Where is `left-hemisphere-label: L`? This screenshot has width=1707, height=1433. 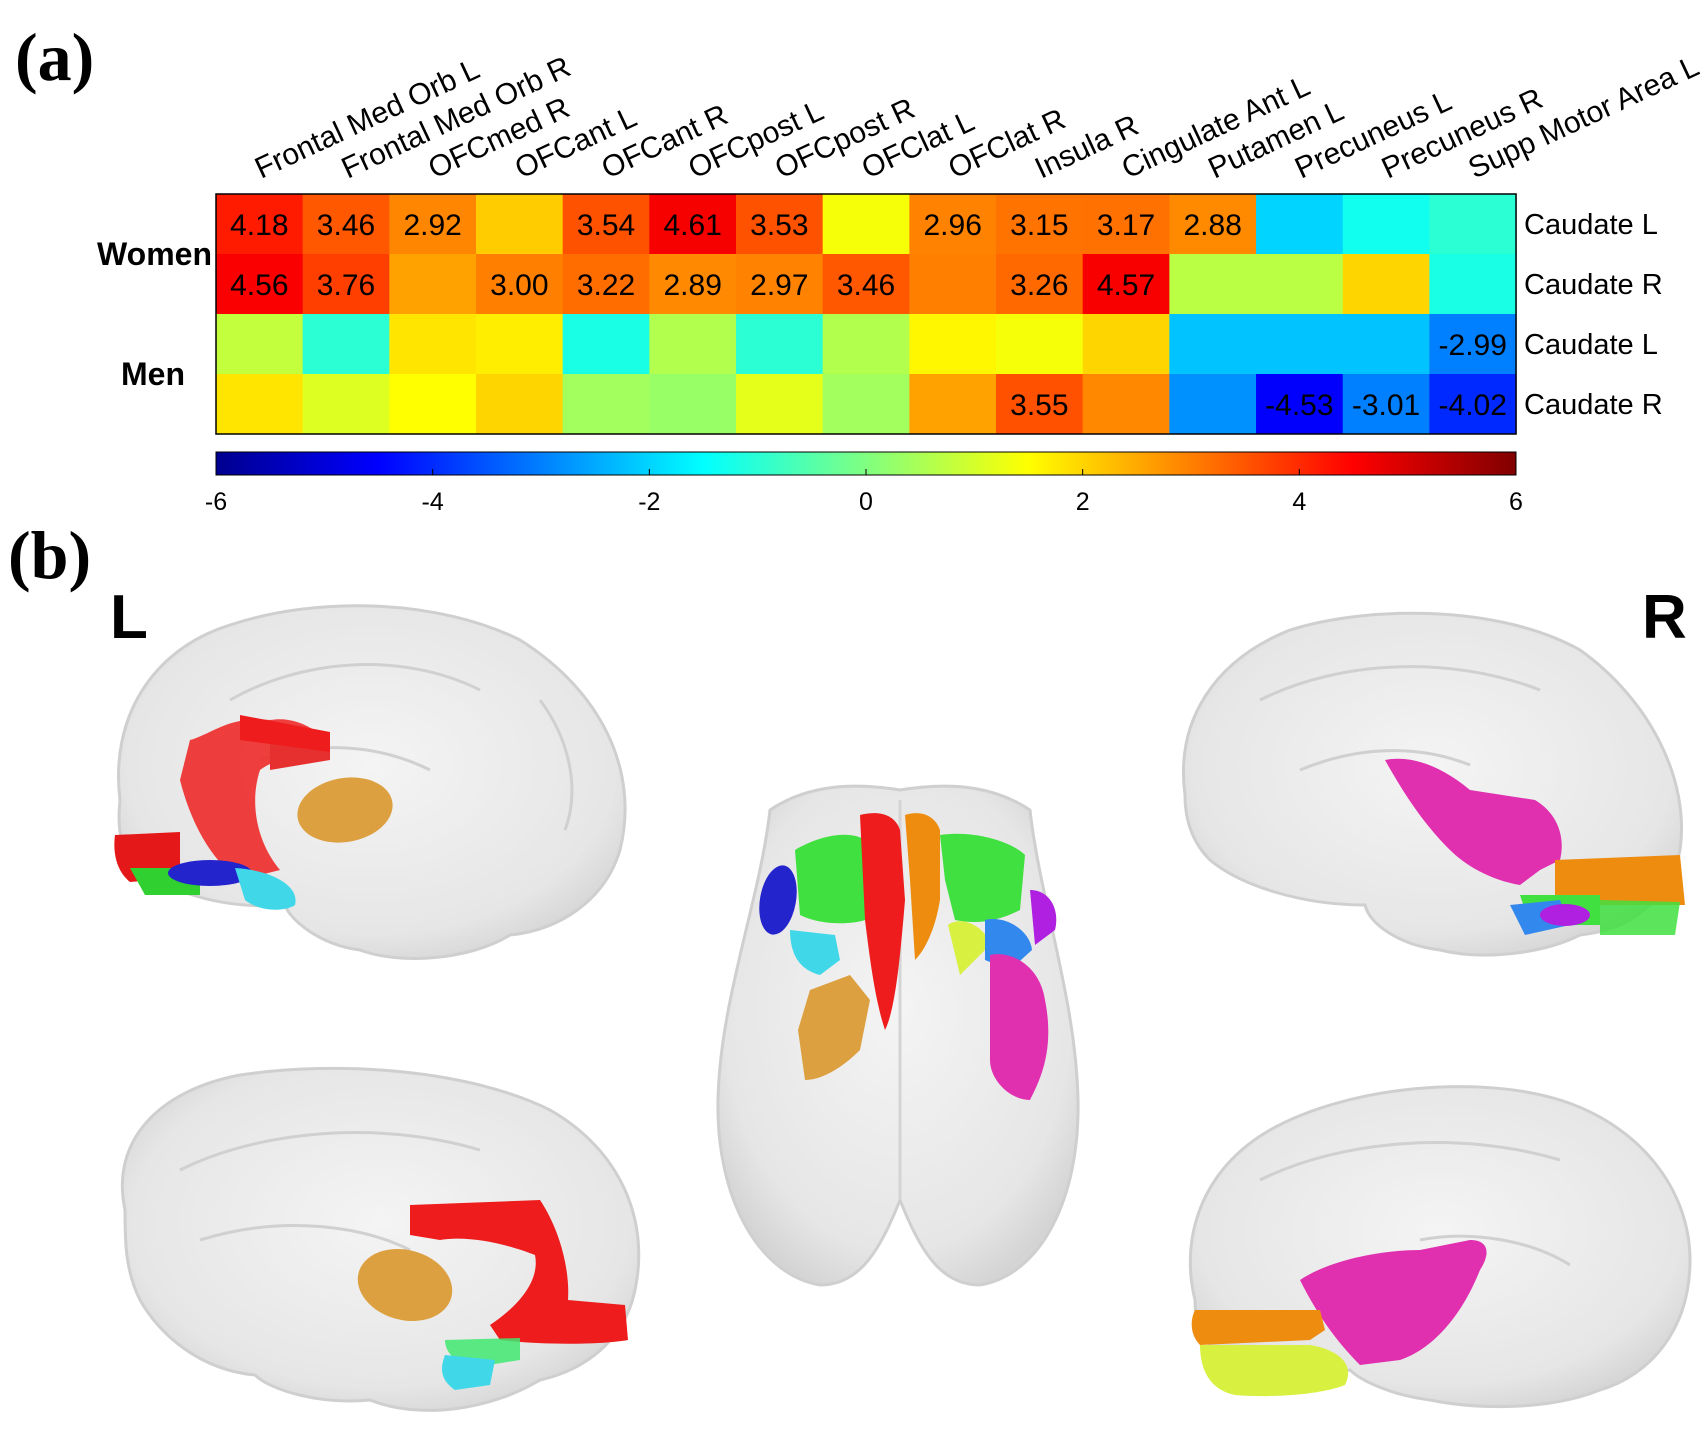 left-hemisphere-label: L is located at coordinates (129, 617).